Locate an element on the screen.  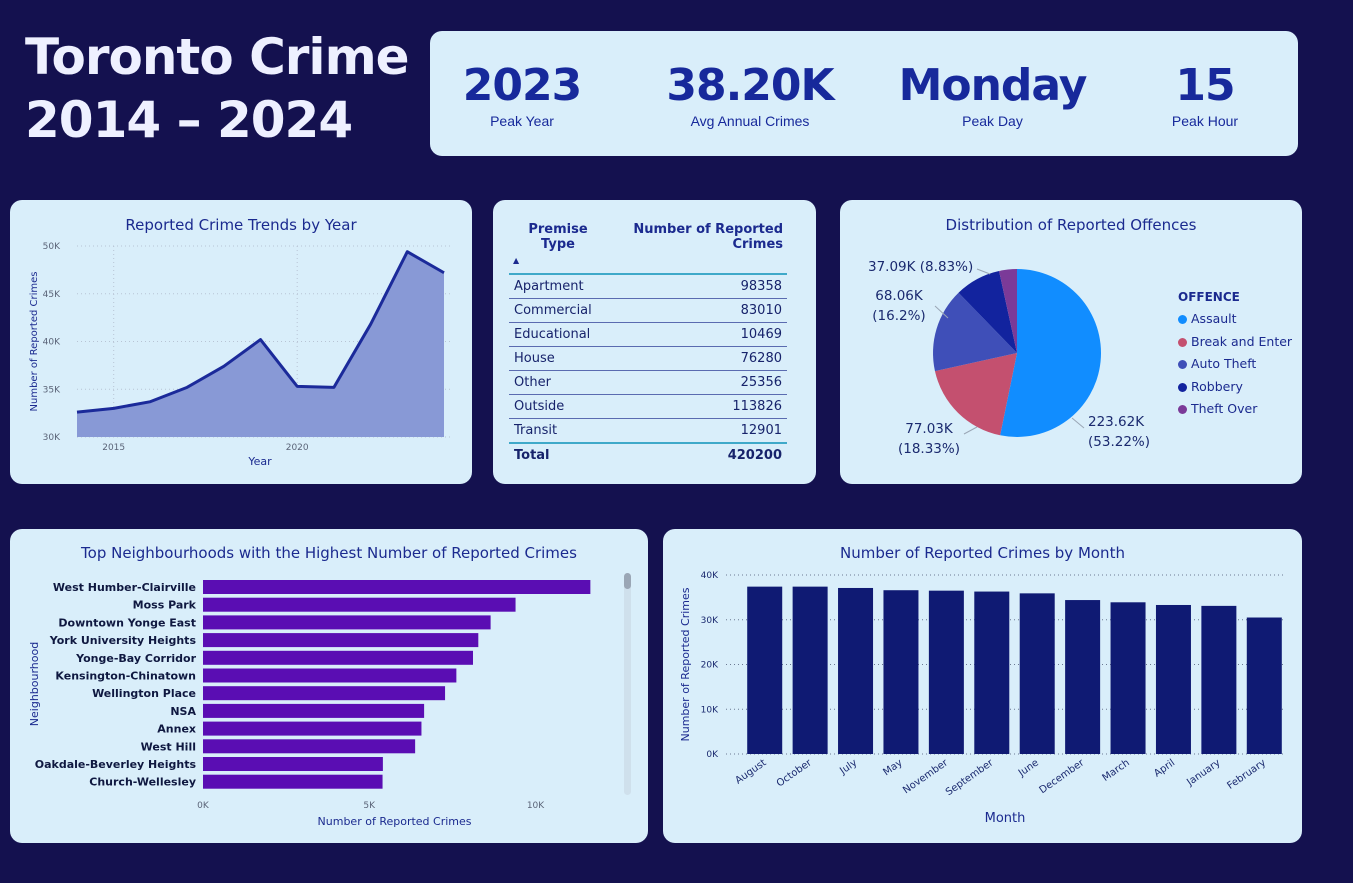
x-tick-label: February is located at coordinates (1246, 774).